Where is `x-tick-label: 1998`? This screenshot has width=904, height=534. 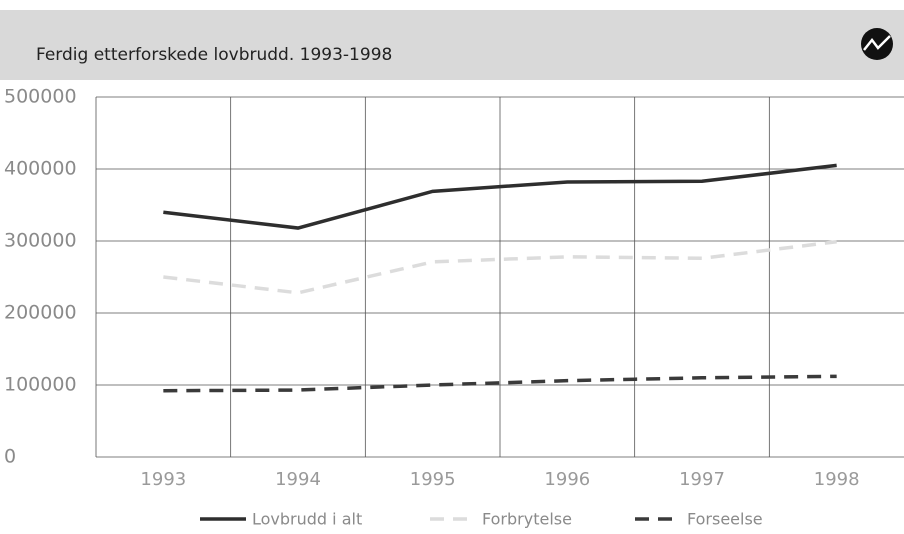 x-tick-label: 1998 is located at coordinates (837, 479).